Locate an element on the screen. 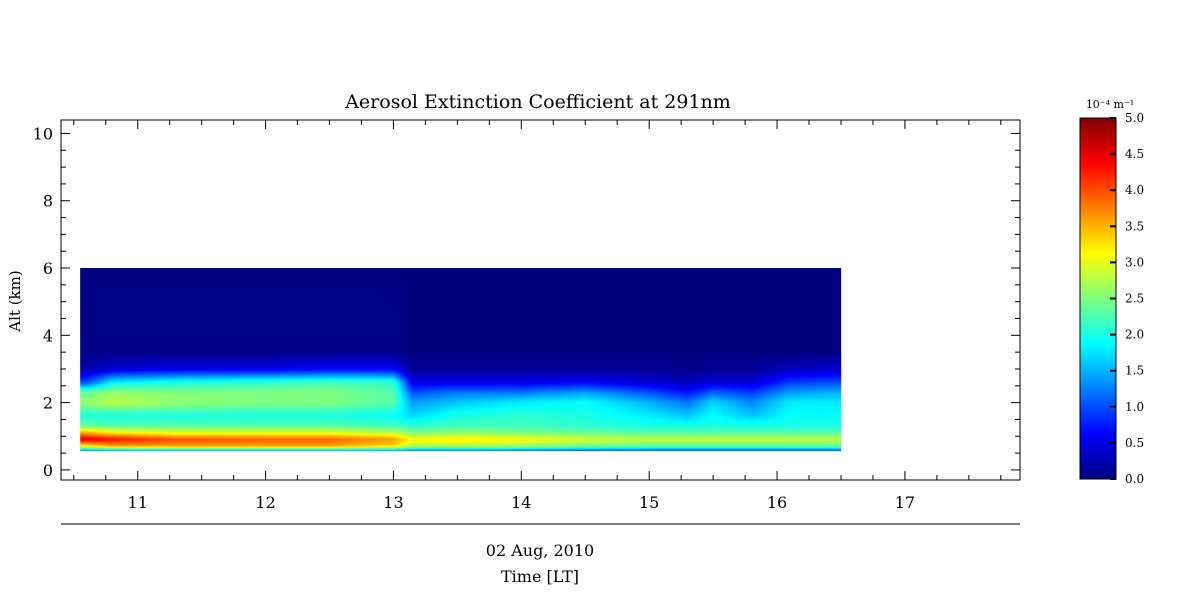 This screenshot has width=1200, height=604. x-axis-label: Time [LT] is located at coordinates (540, 576).